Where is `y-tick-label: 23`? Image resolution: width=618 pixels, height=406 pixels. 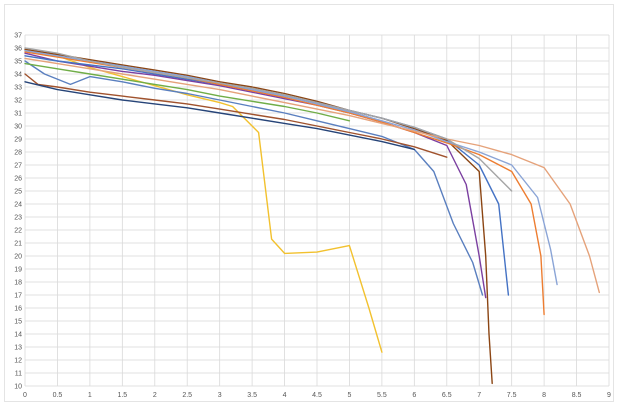
y-tick-label: 23 is located at coordinates (18, 218).